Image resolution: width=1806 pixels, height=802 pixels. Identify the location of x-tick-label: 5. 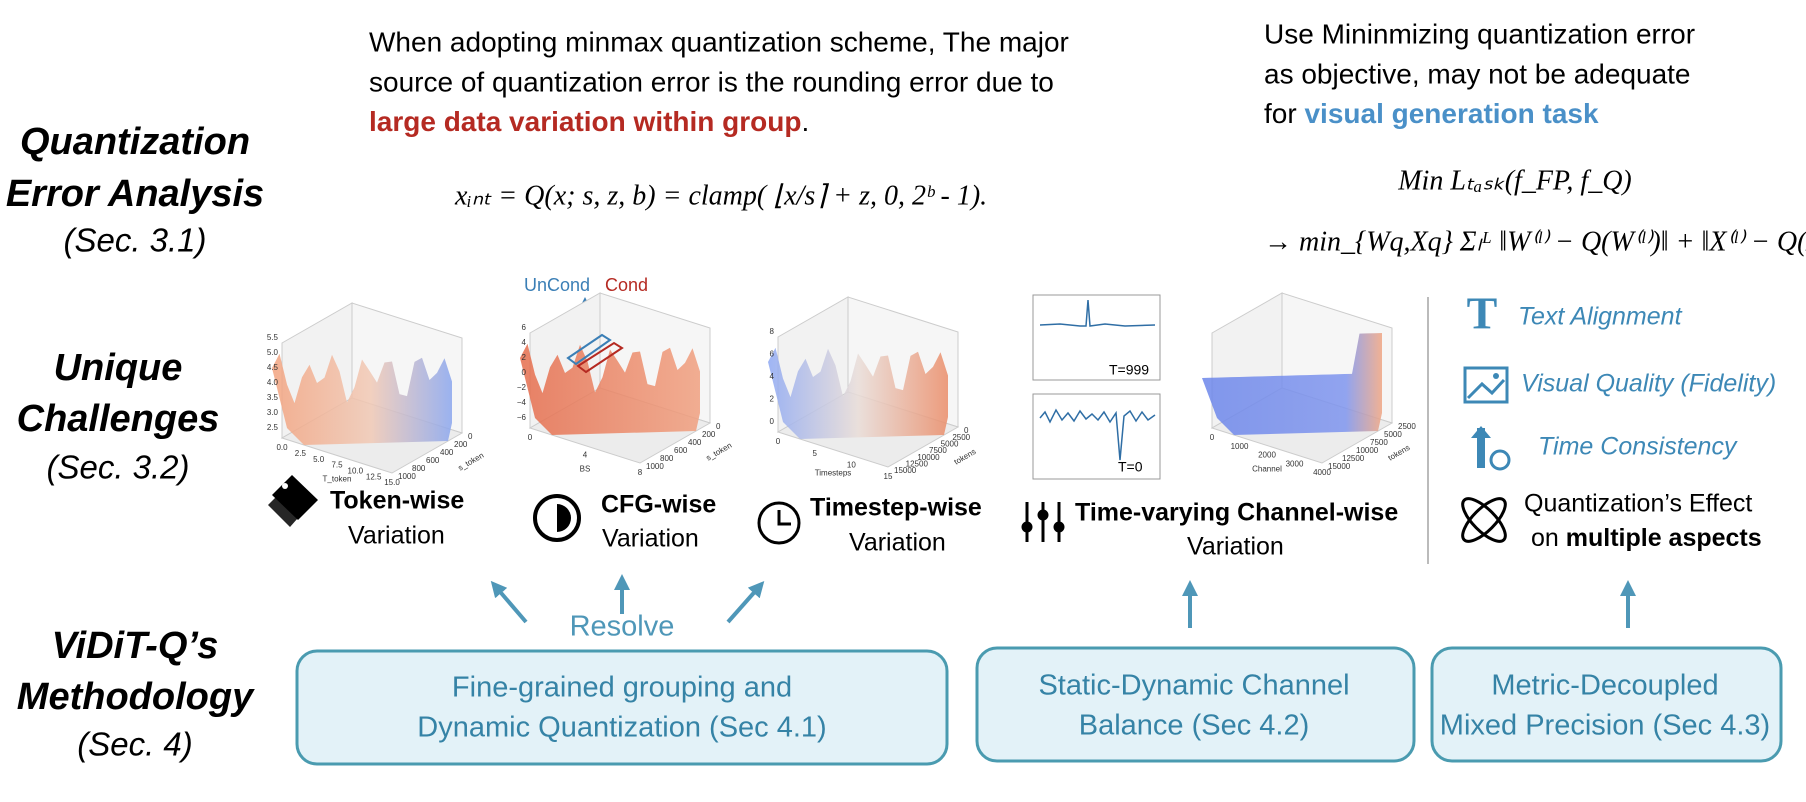
(814, 453).